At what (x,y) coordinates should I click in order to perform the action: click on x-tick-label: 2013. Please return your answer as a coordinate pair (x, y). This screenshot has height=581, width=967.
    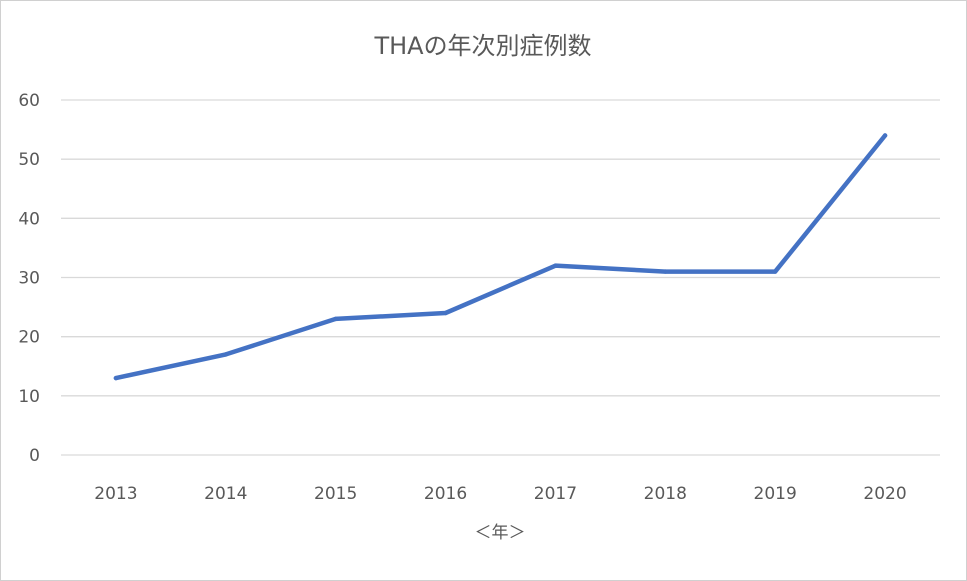
    Looking at the image, I should click on (115, 494).